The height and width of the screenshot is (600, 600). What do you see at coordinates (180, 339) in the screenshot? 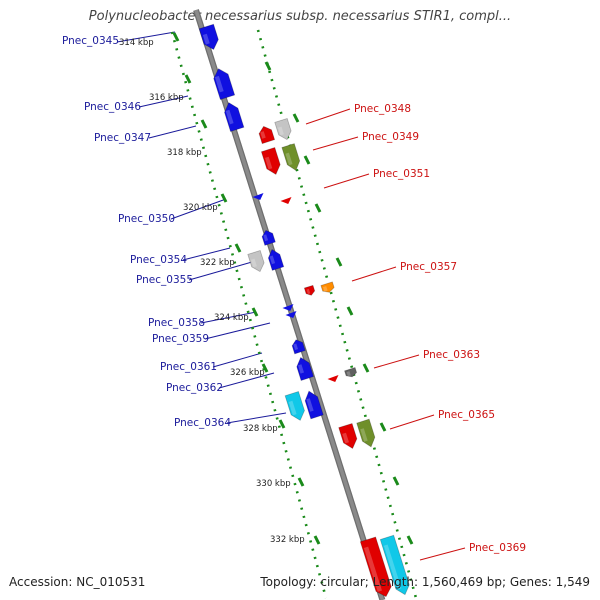
I see `gene-label-left: Pnec_0359` at bounding box center [180, 339].